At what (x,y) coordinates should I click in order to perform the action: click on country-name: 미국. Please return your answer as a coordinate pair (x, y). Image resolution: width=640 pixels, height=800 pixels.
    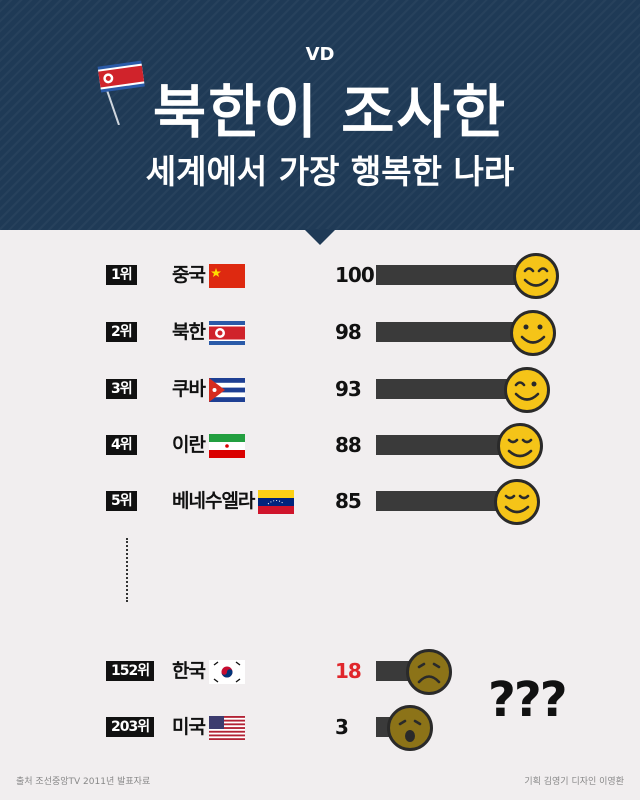
    Looking at the image, I should click on (189, 727).